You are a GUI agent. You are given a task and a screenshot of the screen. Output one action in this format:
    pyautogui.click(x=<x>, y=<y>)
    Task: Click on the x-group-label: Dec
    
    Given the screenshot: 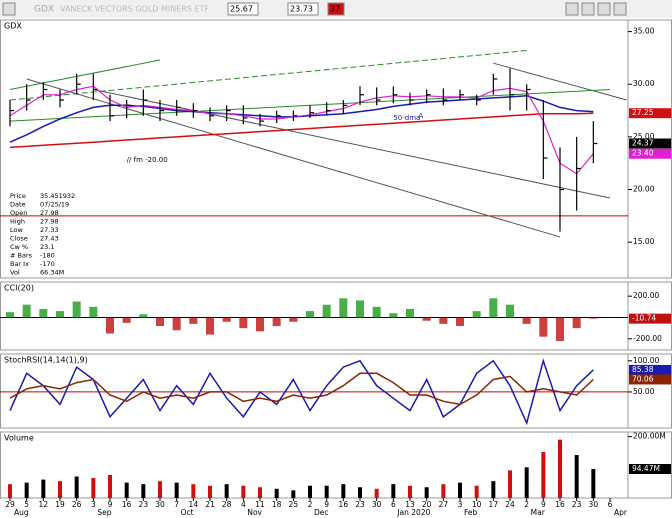 What is the action you would take?
    pyautogui.click(x=321, y=512)
    